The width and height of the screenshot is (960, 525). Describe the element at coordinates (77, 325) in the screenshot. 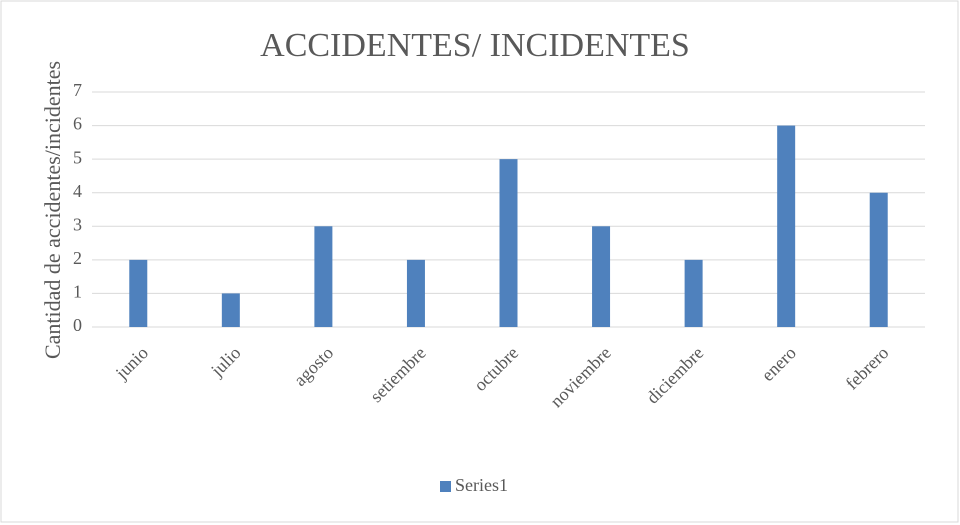

I see `y-tick-label: 0` at that location.